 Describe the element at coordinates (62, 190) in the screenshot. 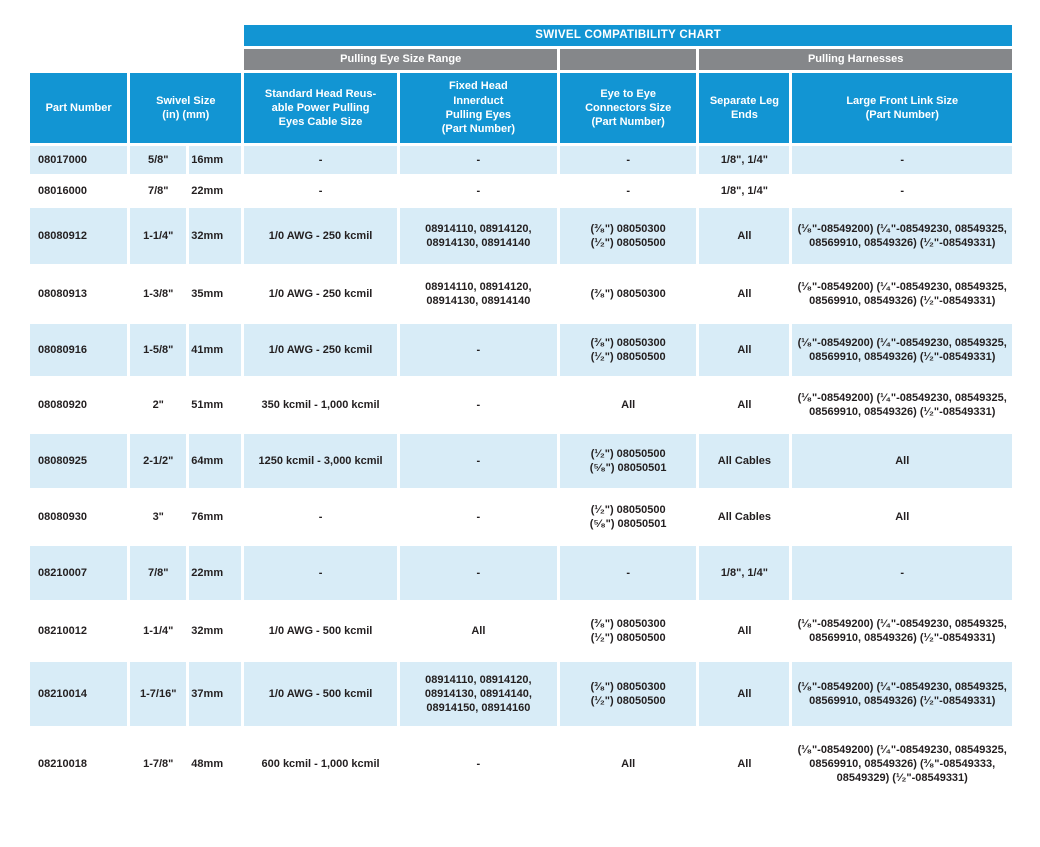

I see `cell-part-number: 08016000` at that location.